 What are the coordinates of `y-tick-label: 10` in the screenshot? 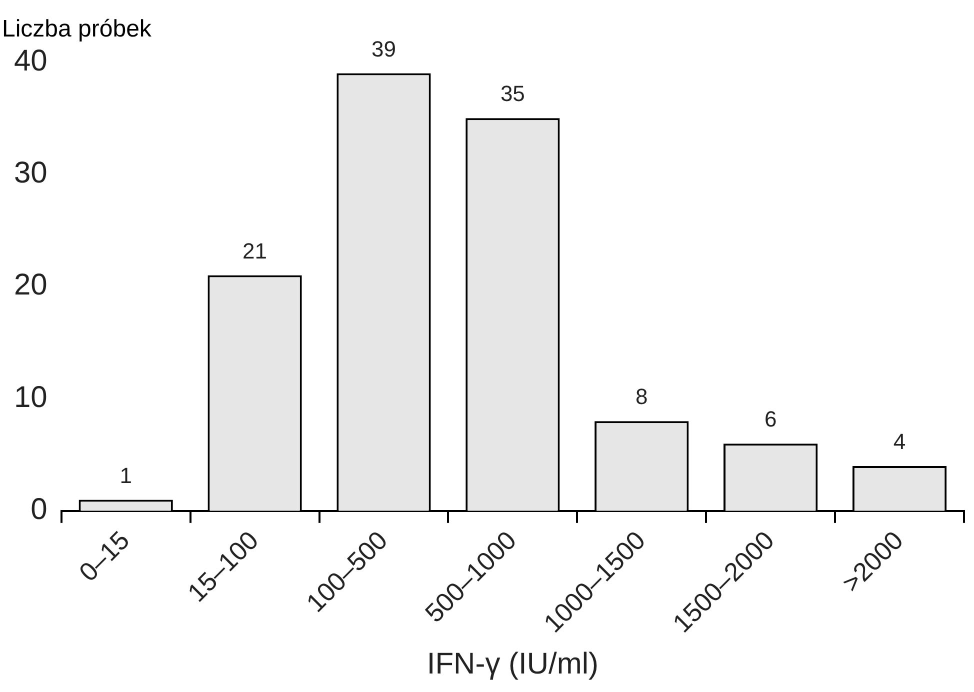 It's located at (31, 397).